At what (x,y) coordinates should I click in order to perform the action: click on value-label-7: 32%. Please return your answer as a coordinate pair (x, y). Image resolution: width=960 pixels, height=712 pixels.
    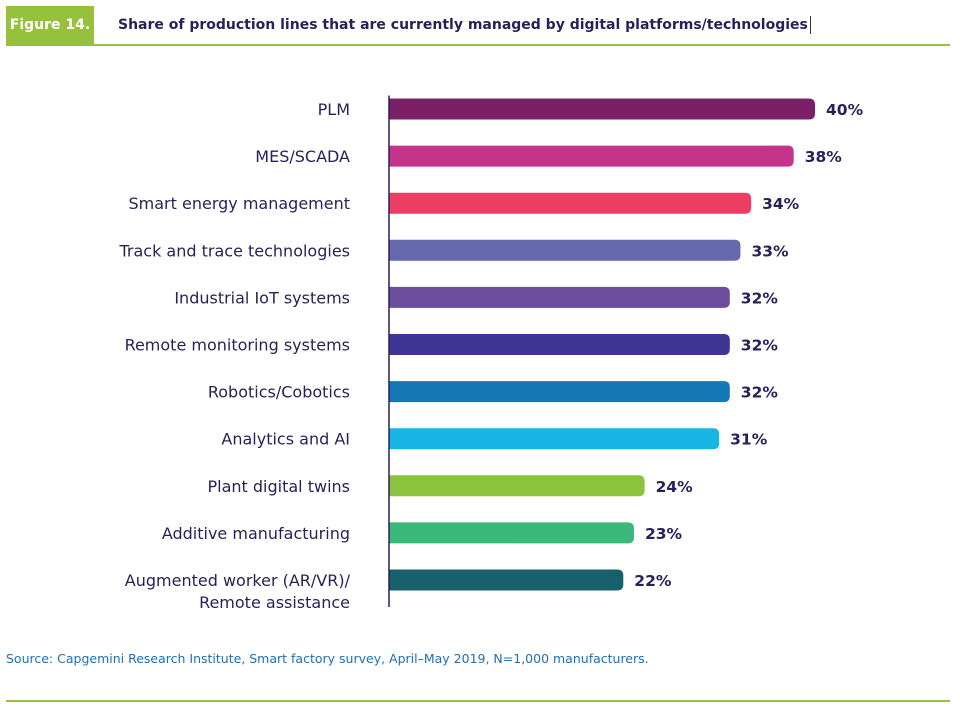
    Looking at the image, I should click on (760, 393).